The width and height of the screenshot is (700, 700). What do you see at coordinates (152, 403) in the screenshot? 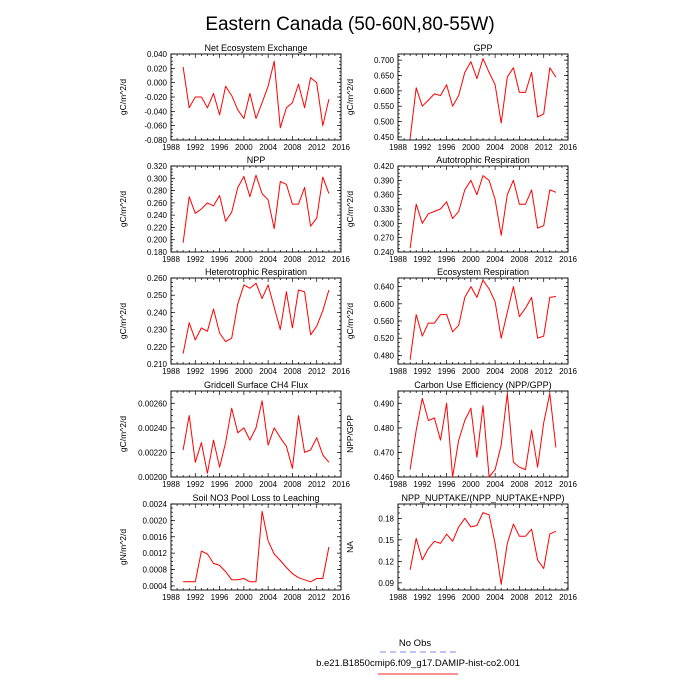
I see `y-tick-label: 0.00260` at bounding box center [152, 403].